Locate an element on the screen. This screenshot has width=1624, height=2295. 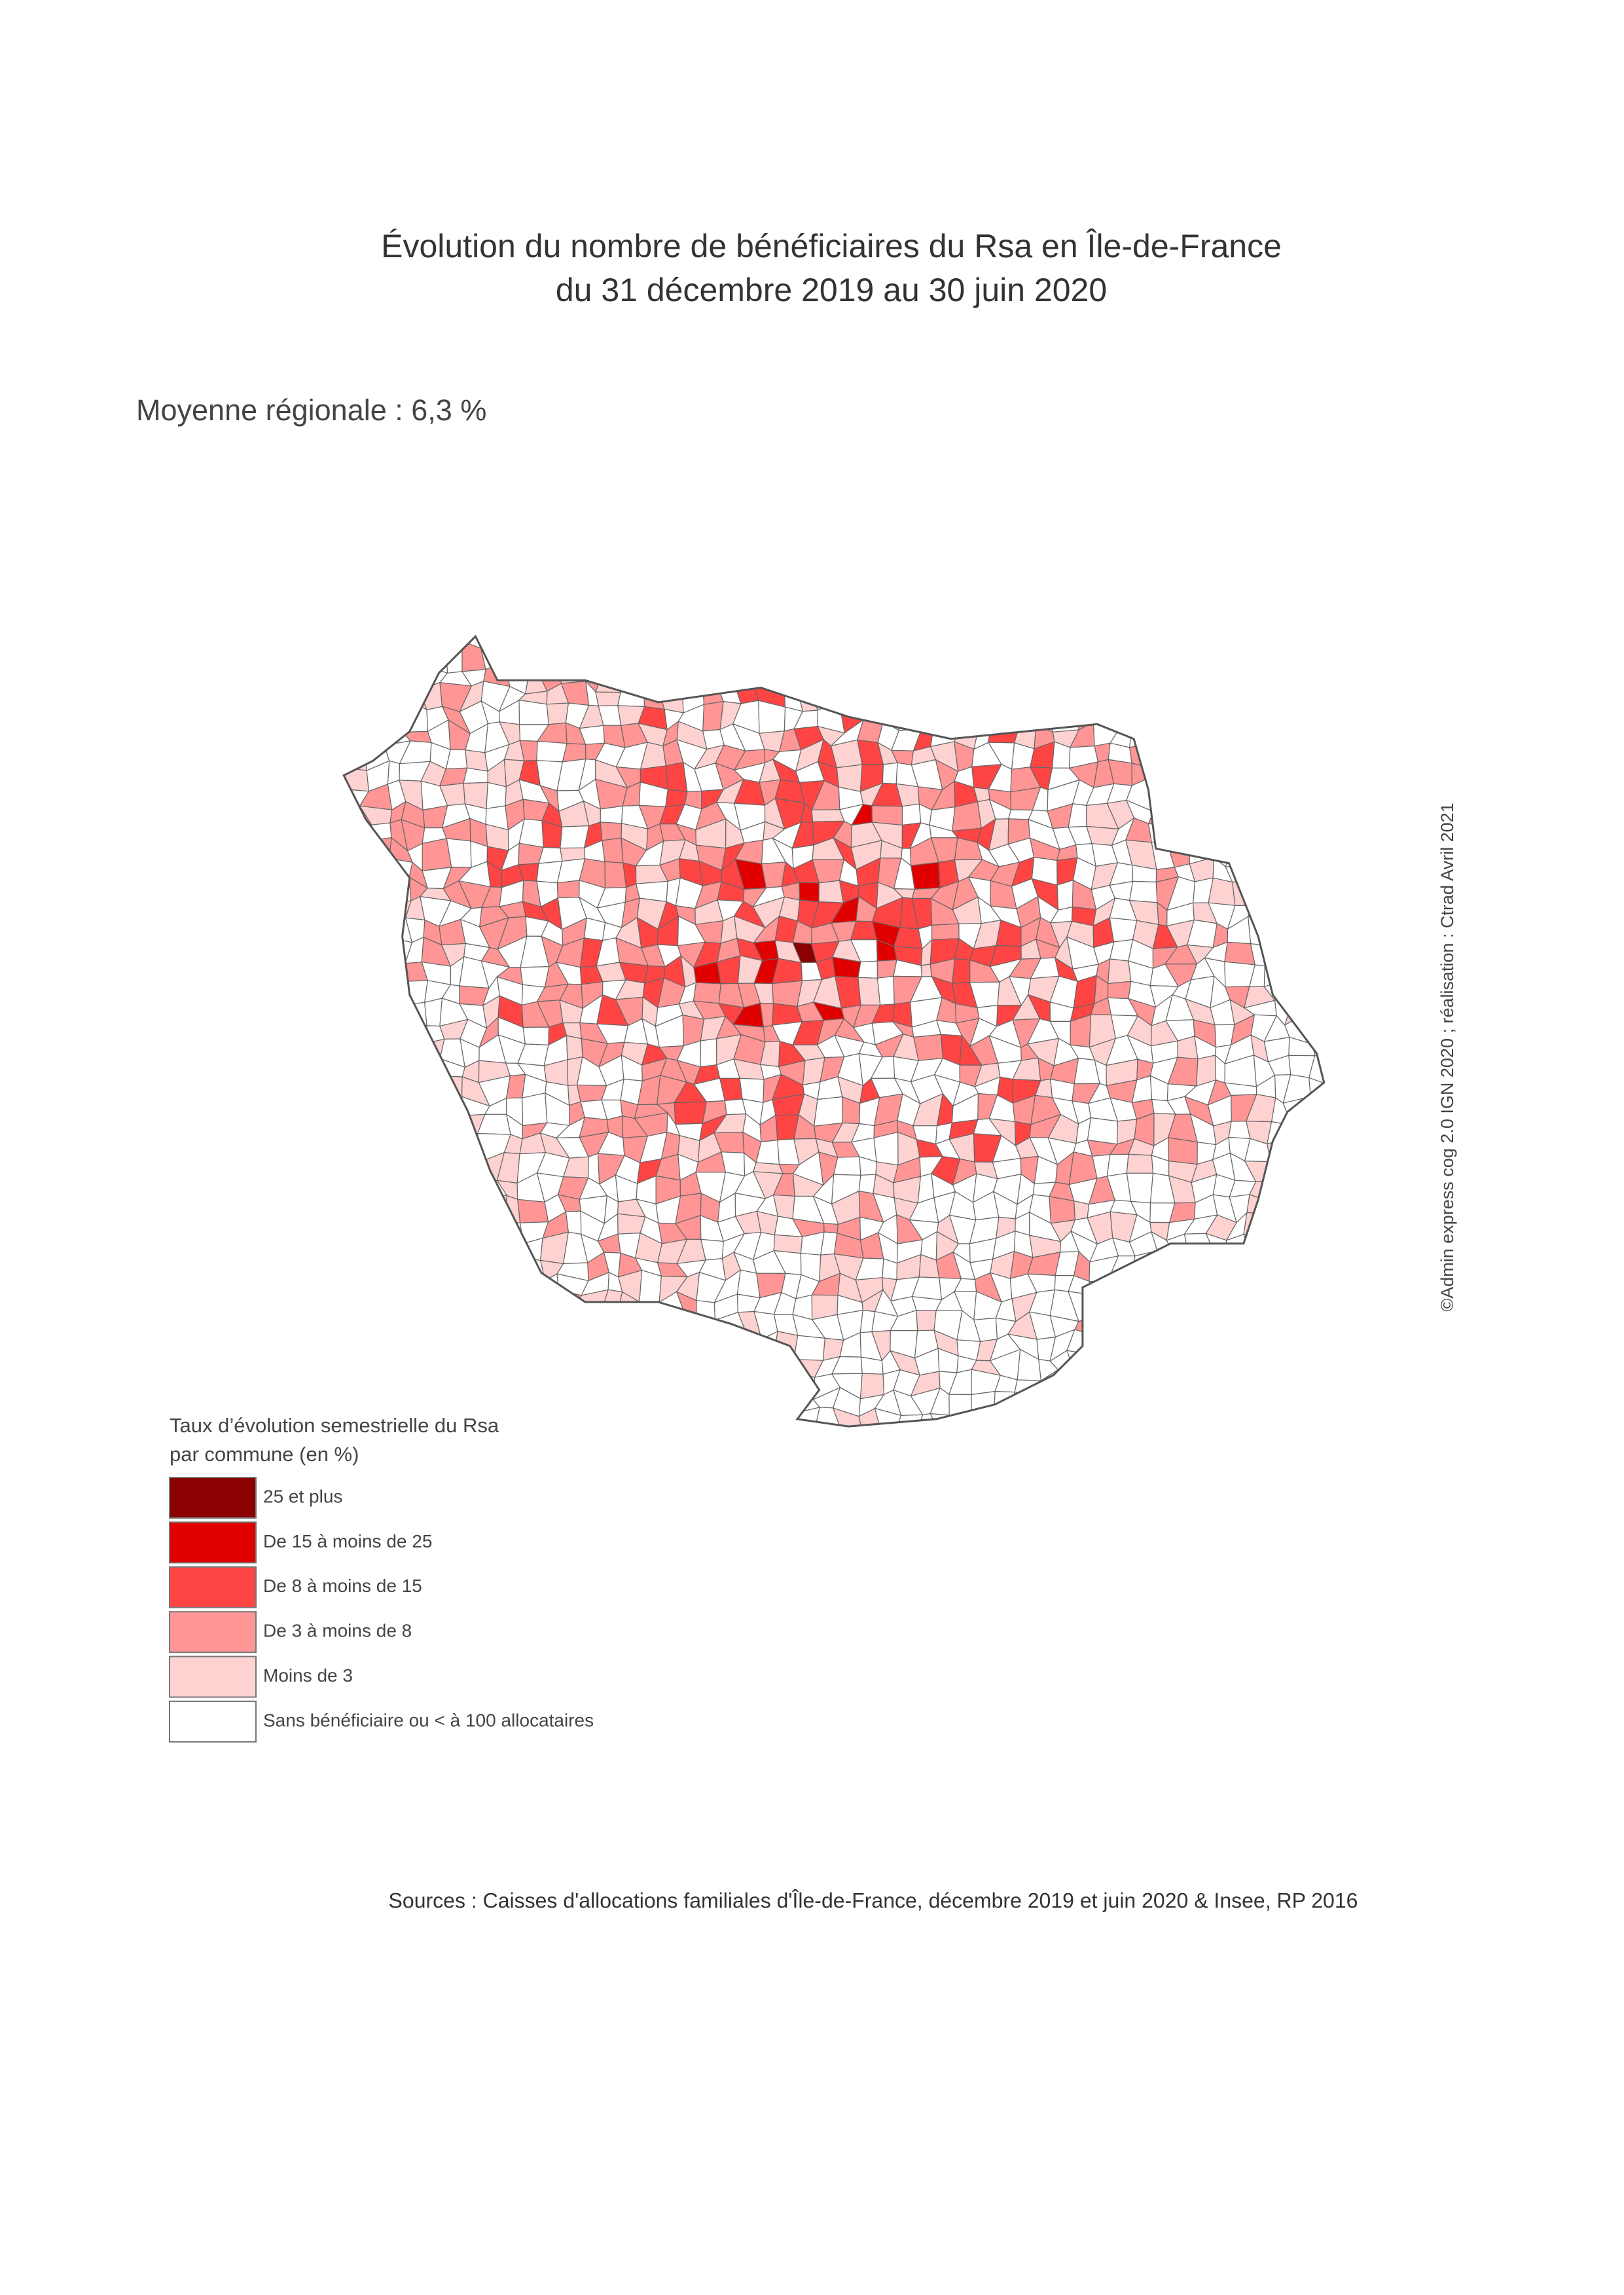
legend-label: De 8 à moins de 15 is located at coordinates (342, 1586).